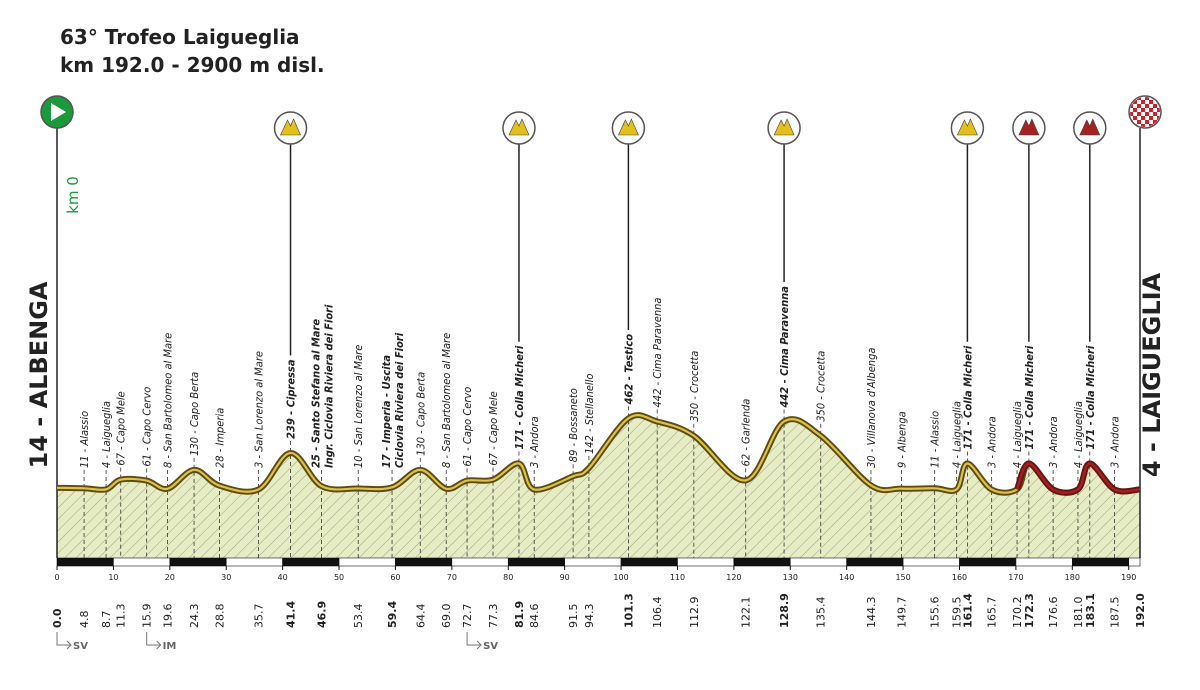 This screenshot has width=1200, height=690. Describe the element at coordinates (56, 577) in the screenshot. I see `x-tick-label: 0` at that location.